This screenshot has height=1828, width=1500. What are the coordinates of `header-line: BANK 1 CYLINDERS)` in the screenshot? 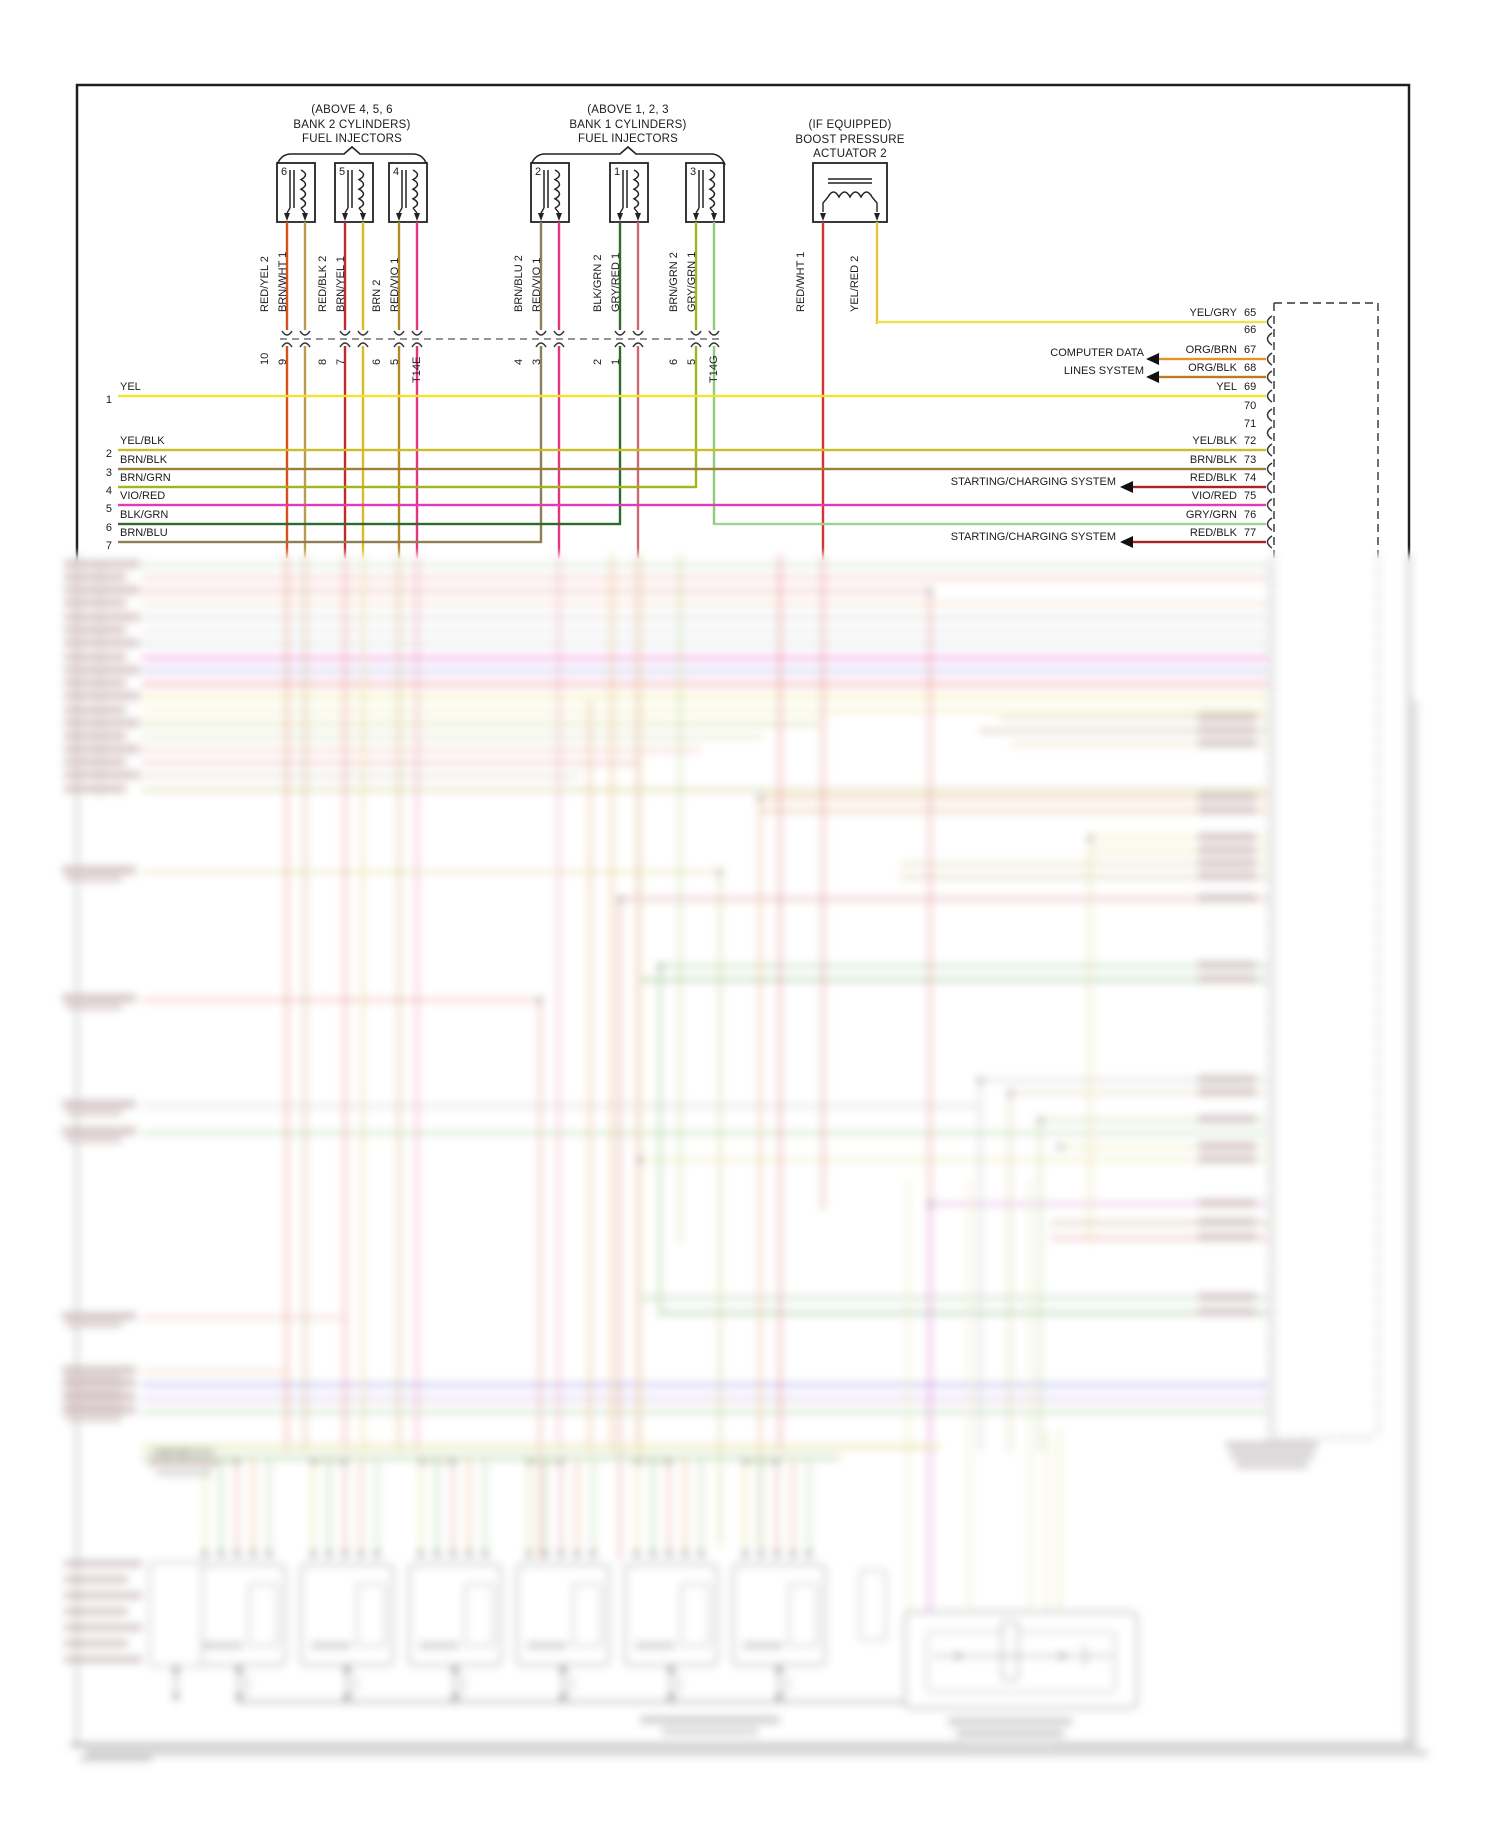 It's located at (628, 124).